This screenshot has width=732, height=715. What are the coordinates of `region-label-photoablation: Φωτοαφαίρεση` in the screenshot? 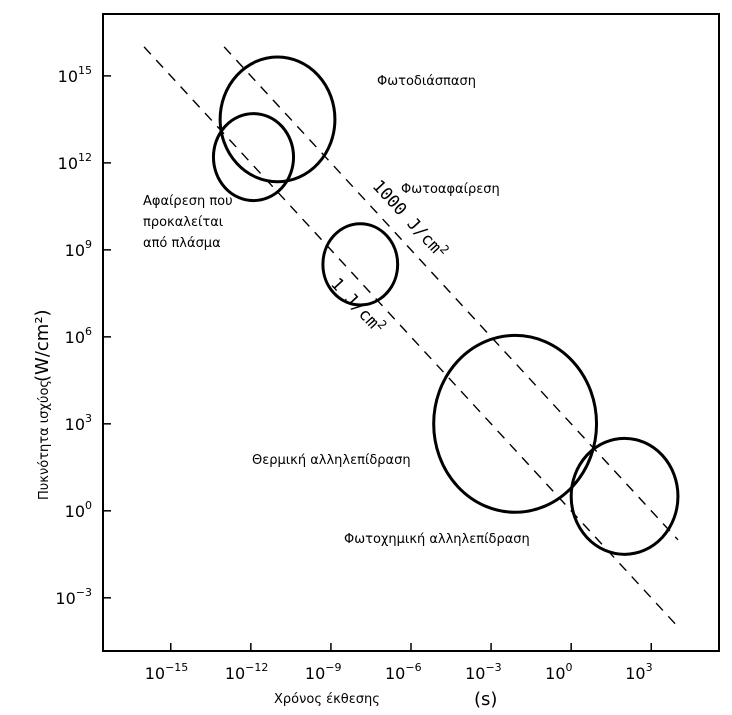 It's located at (450, 189).